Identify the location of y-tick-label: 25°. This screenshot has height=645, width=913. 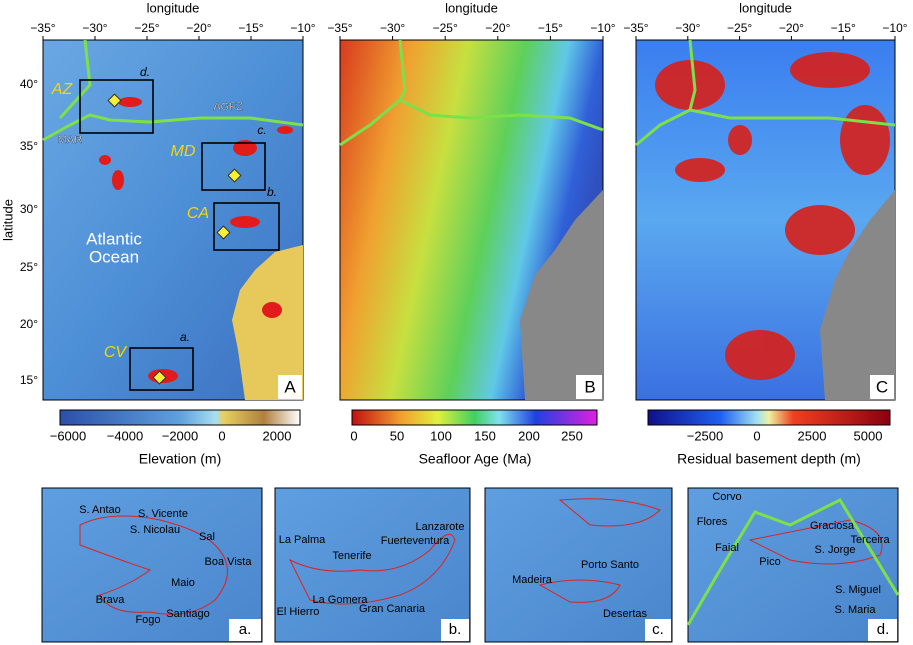
(29, 267).